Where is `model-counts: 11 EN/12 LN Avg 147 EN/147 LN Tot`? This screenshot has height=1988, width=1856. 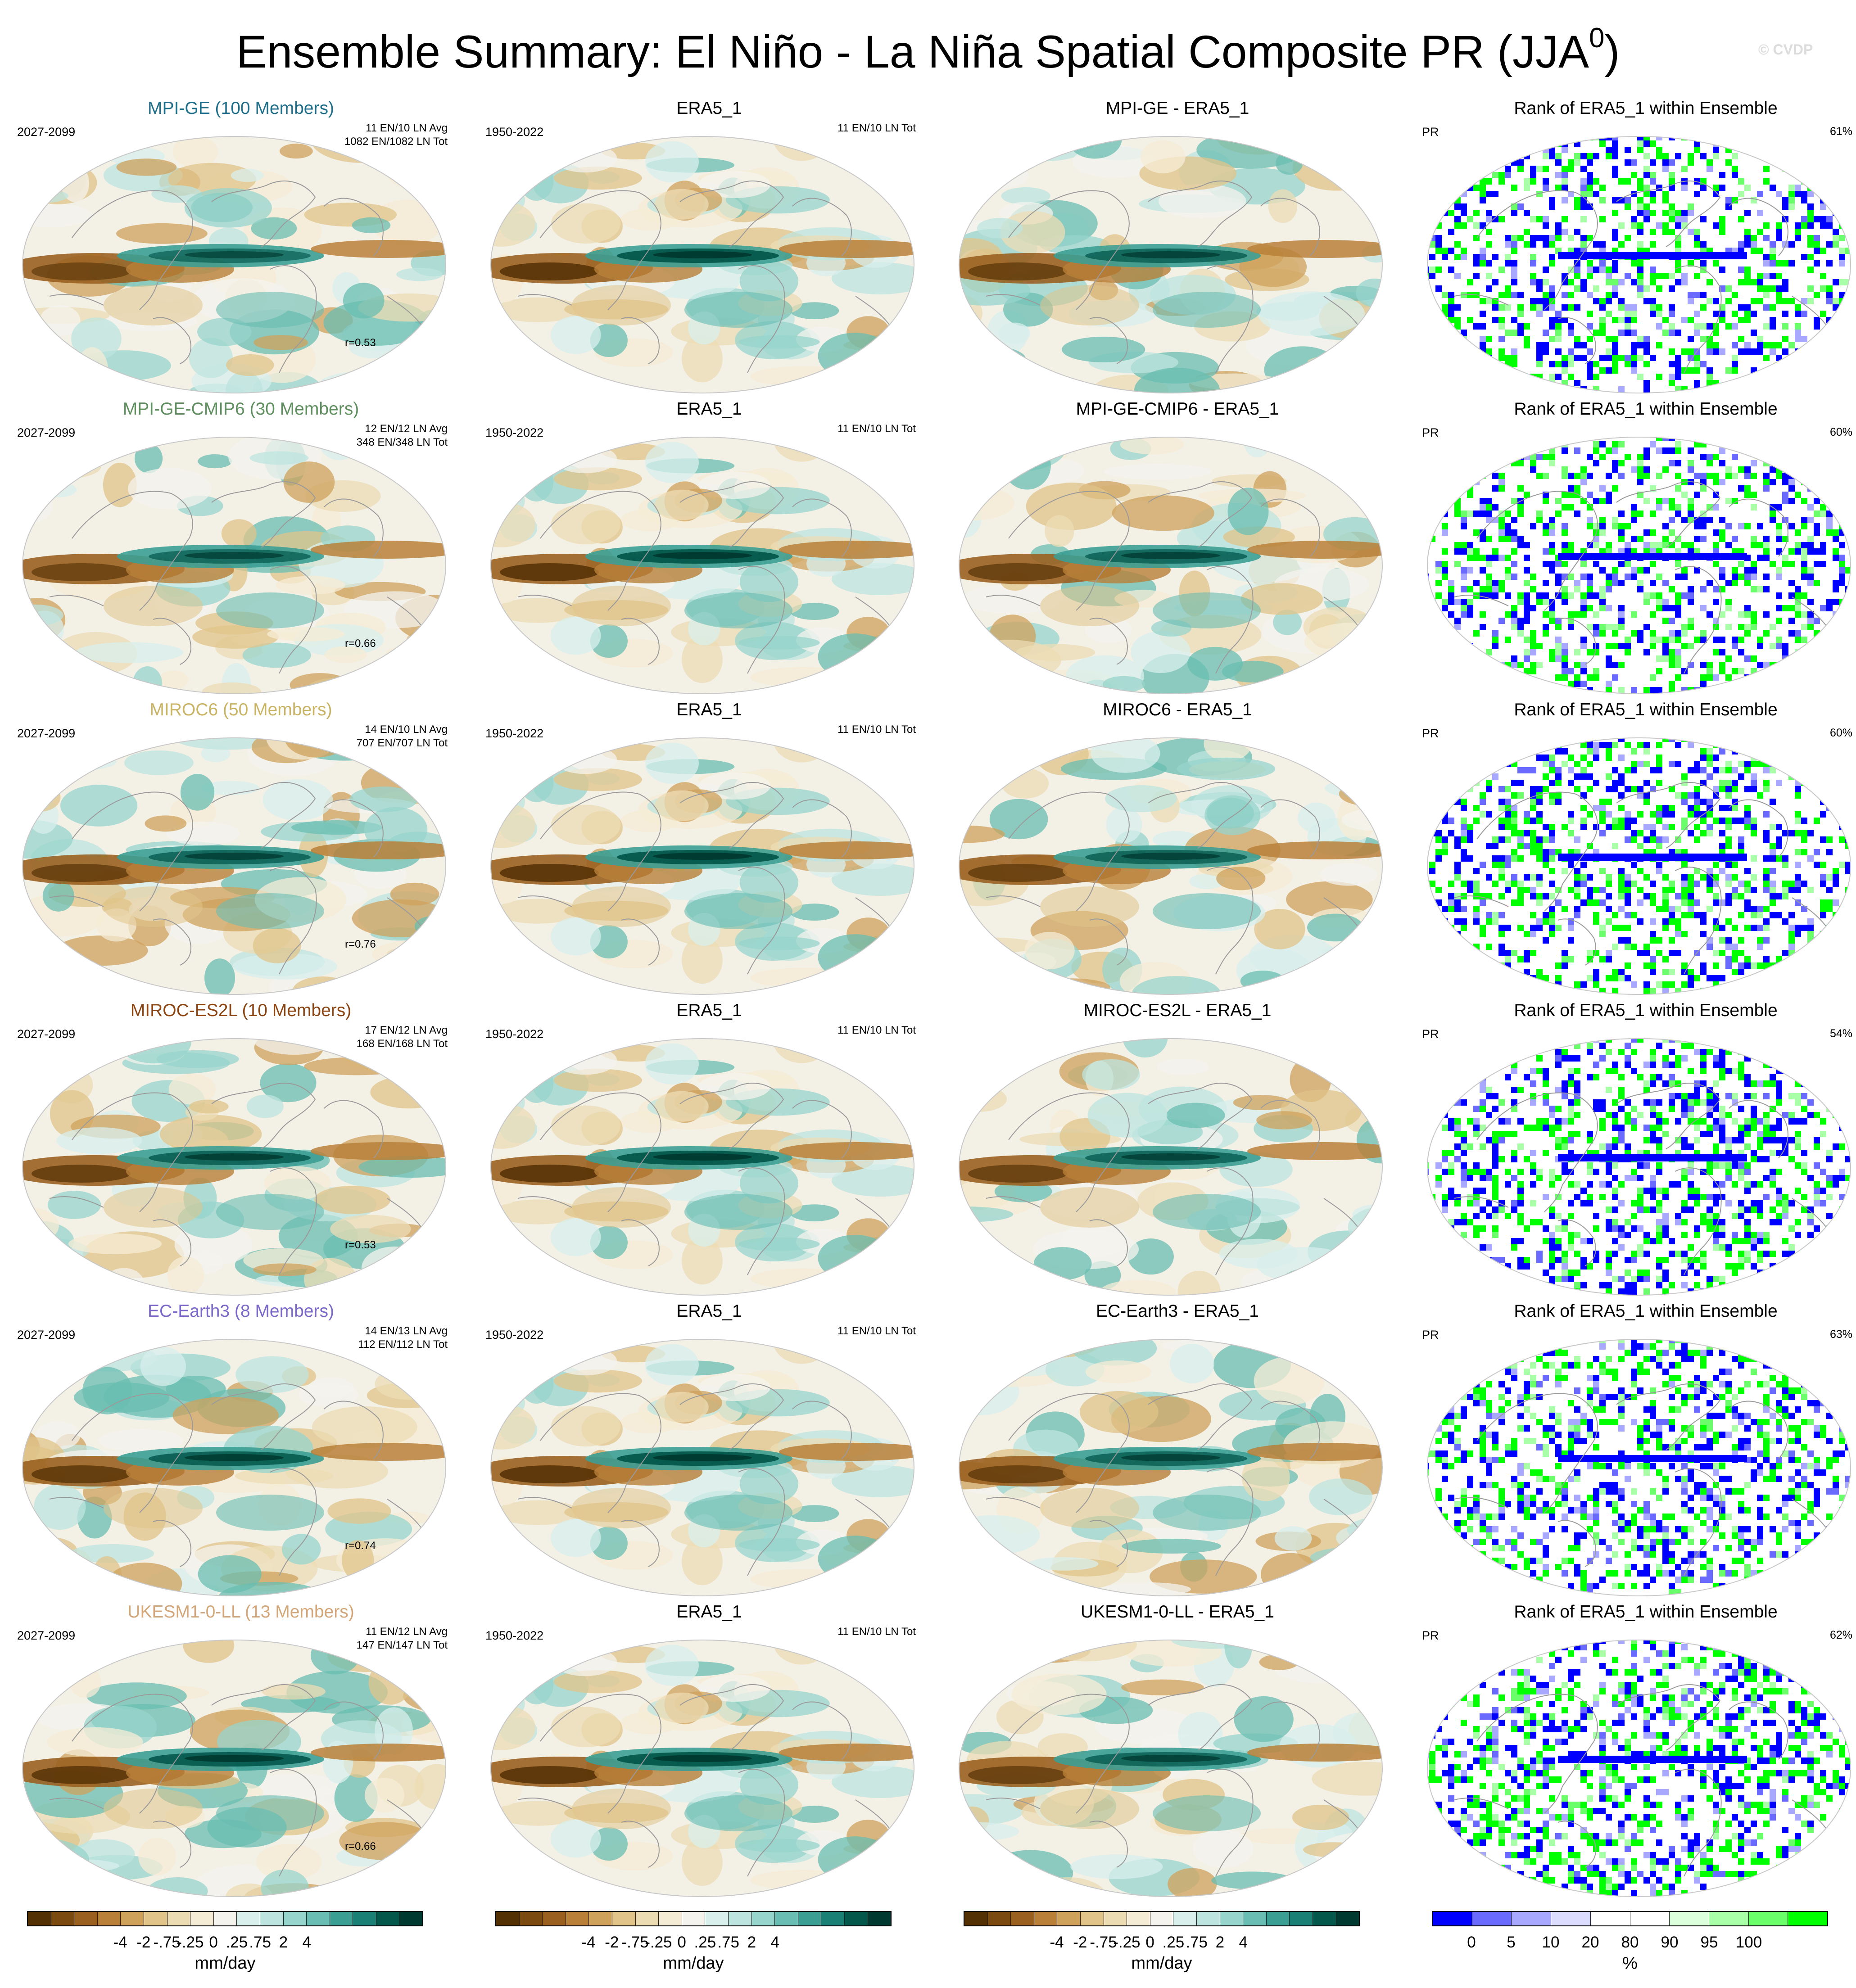 model-counts: 11 EN/12 LN Avg 147 EN/147 LN Tot is located at coordinates (403, 1638).